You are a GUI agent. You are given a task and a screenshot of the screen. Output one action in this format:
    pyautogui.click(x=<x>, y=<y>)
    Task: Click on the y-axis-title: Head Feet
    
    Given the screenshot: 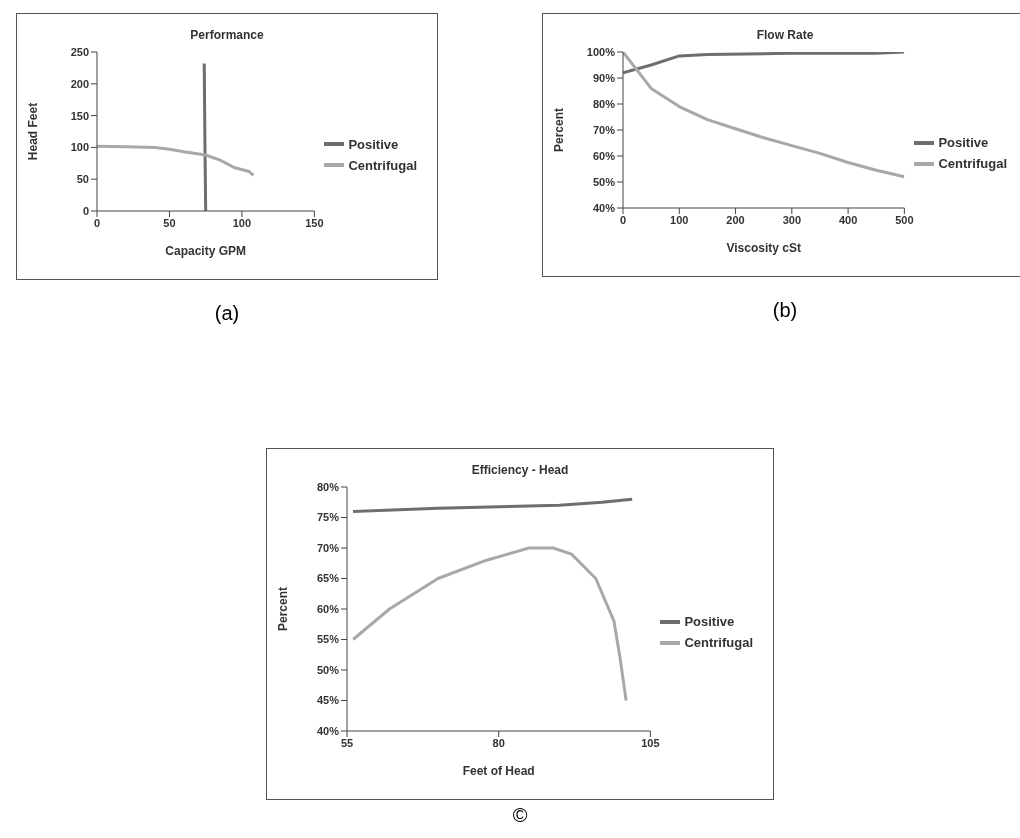 What is the action you would take?
    pyautogui.click(x=33, y=131)
    